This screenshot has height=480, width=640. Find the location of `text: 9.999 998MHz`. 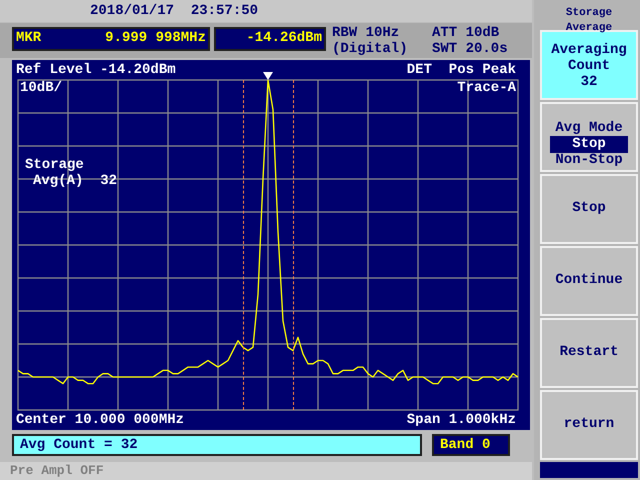

text: 9.999 998MHz is located at coordinates (155, 38).